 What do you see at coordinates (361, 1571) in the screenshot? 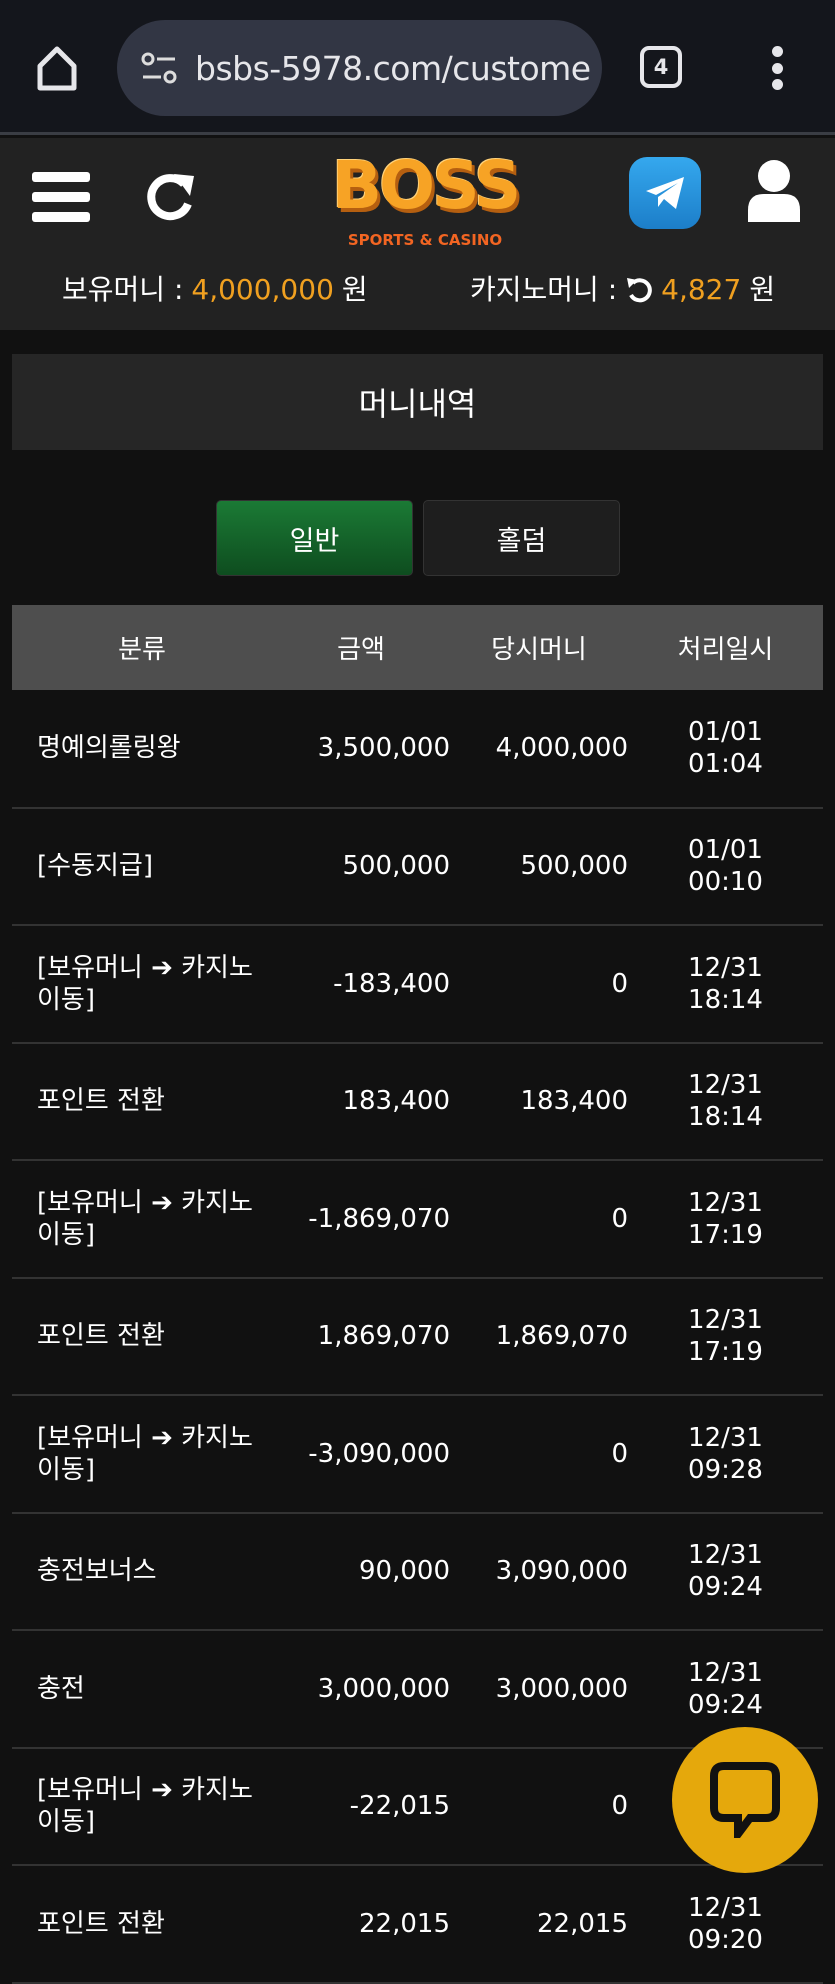
I see `cell-amount: 90,000` at bounding box center [361, 1571].